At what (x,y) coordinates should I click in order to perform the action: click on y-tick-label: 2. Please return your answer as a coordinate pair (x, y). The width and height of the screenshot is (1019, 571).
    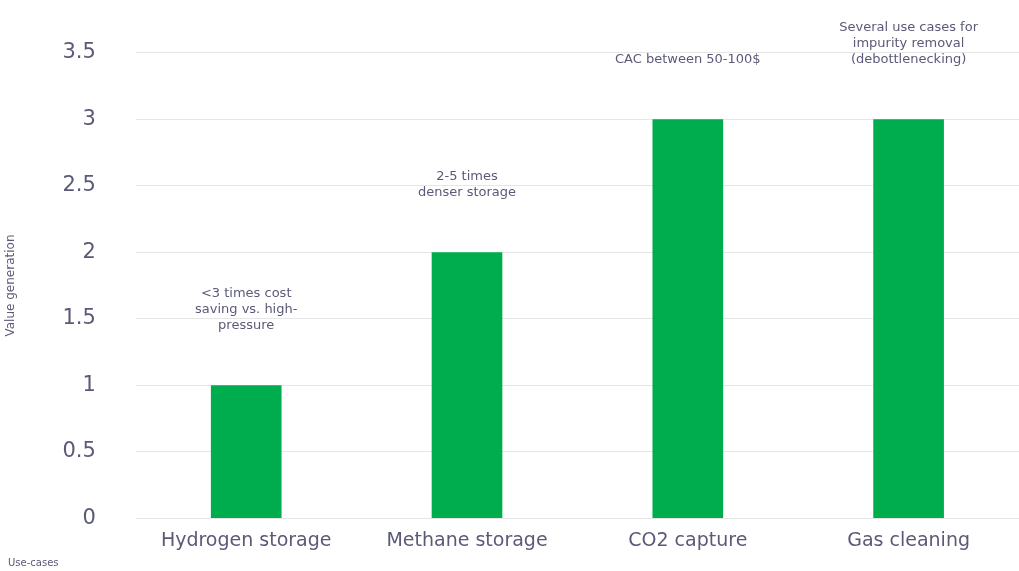
    Looking at the image, I should click on (89, 250).